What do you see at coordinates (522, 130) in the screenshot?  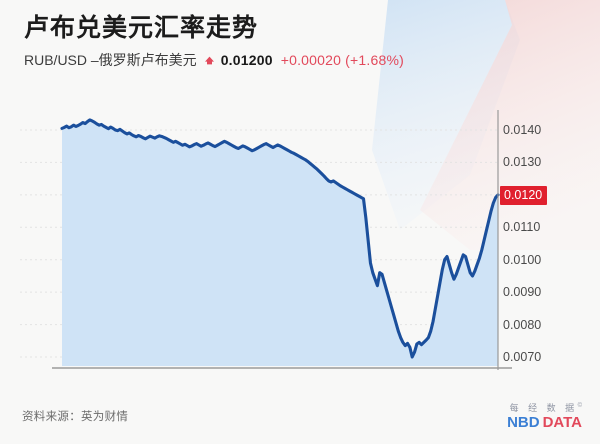 I see `y-axis-tick-label: 0.0140` at bounding box center [522, 130].